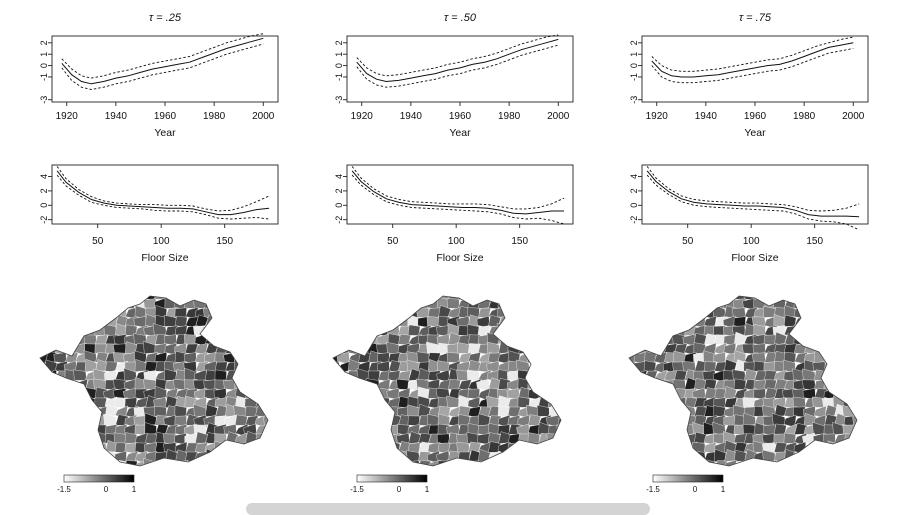  Describe the element at coordinates (44, 220) in the screenshot. I see `y-tick-label: -2` at that location.